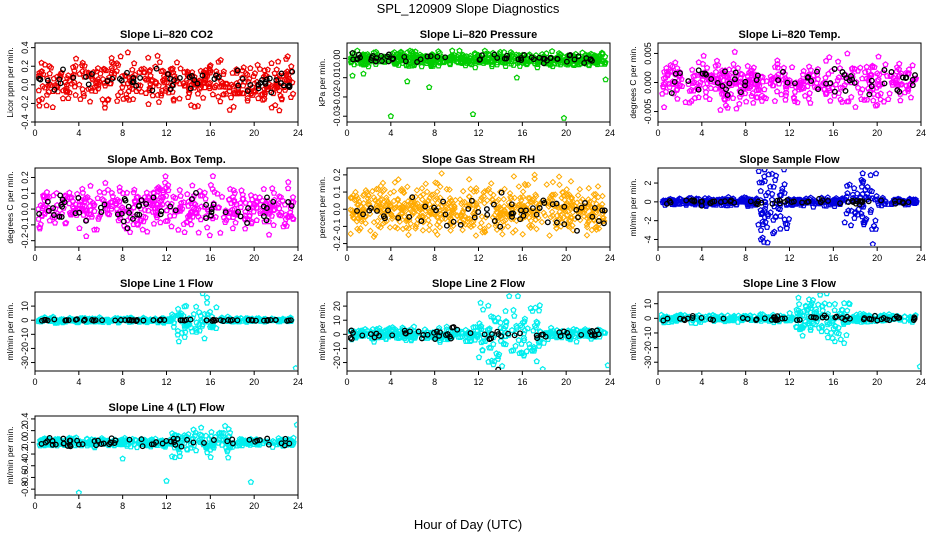  I want to click on outlier-point, so click(518, 296).